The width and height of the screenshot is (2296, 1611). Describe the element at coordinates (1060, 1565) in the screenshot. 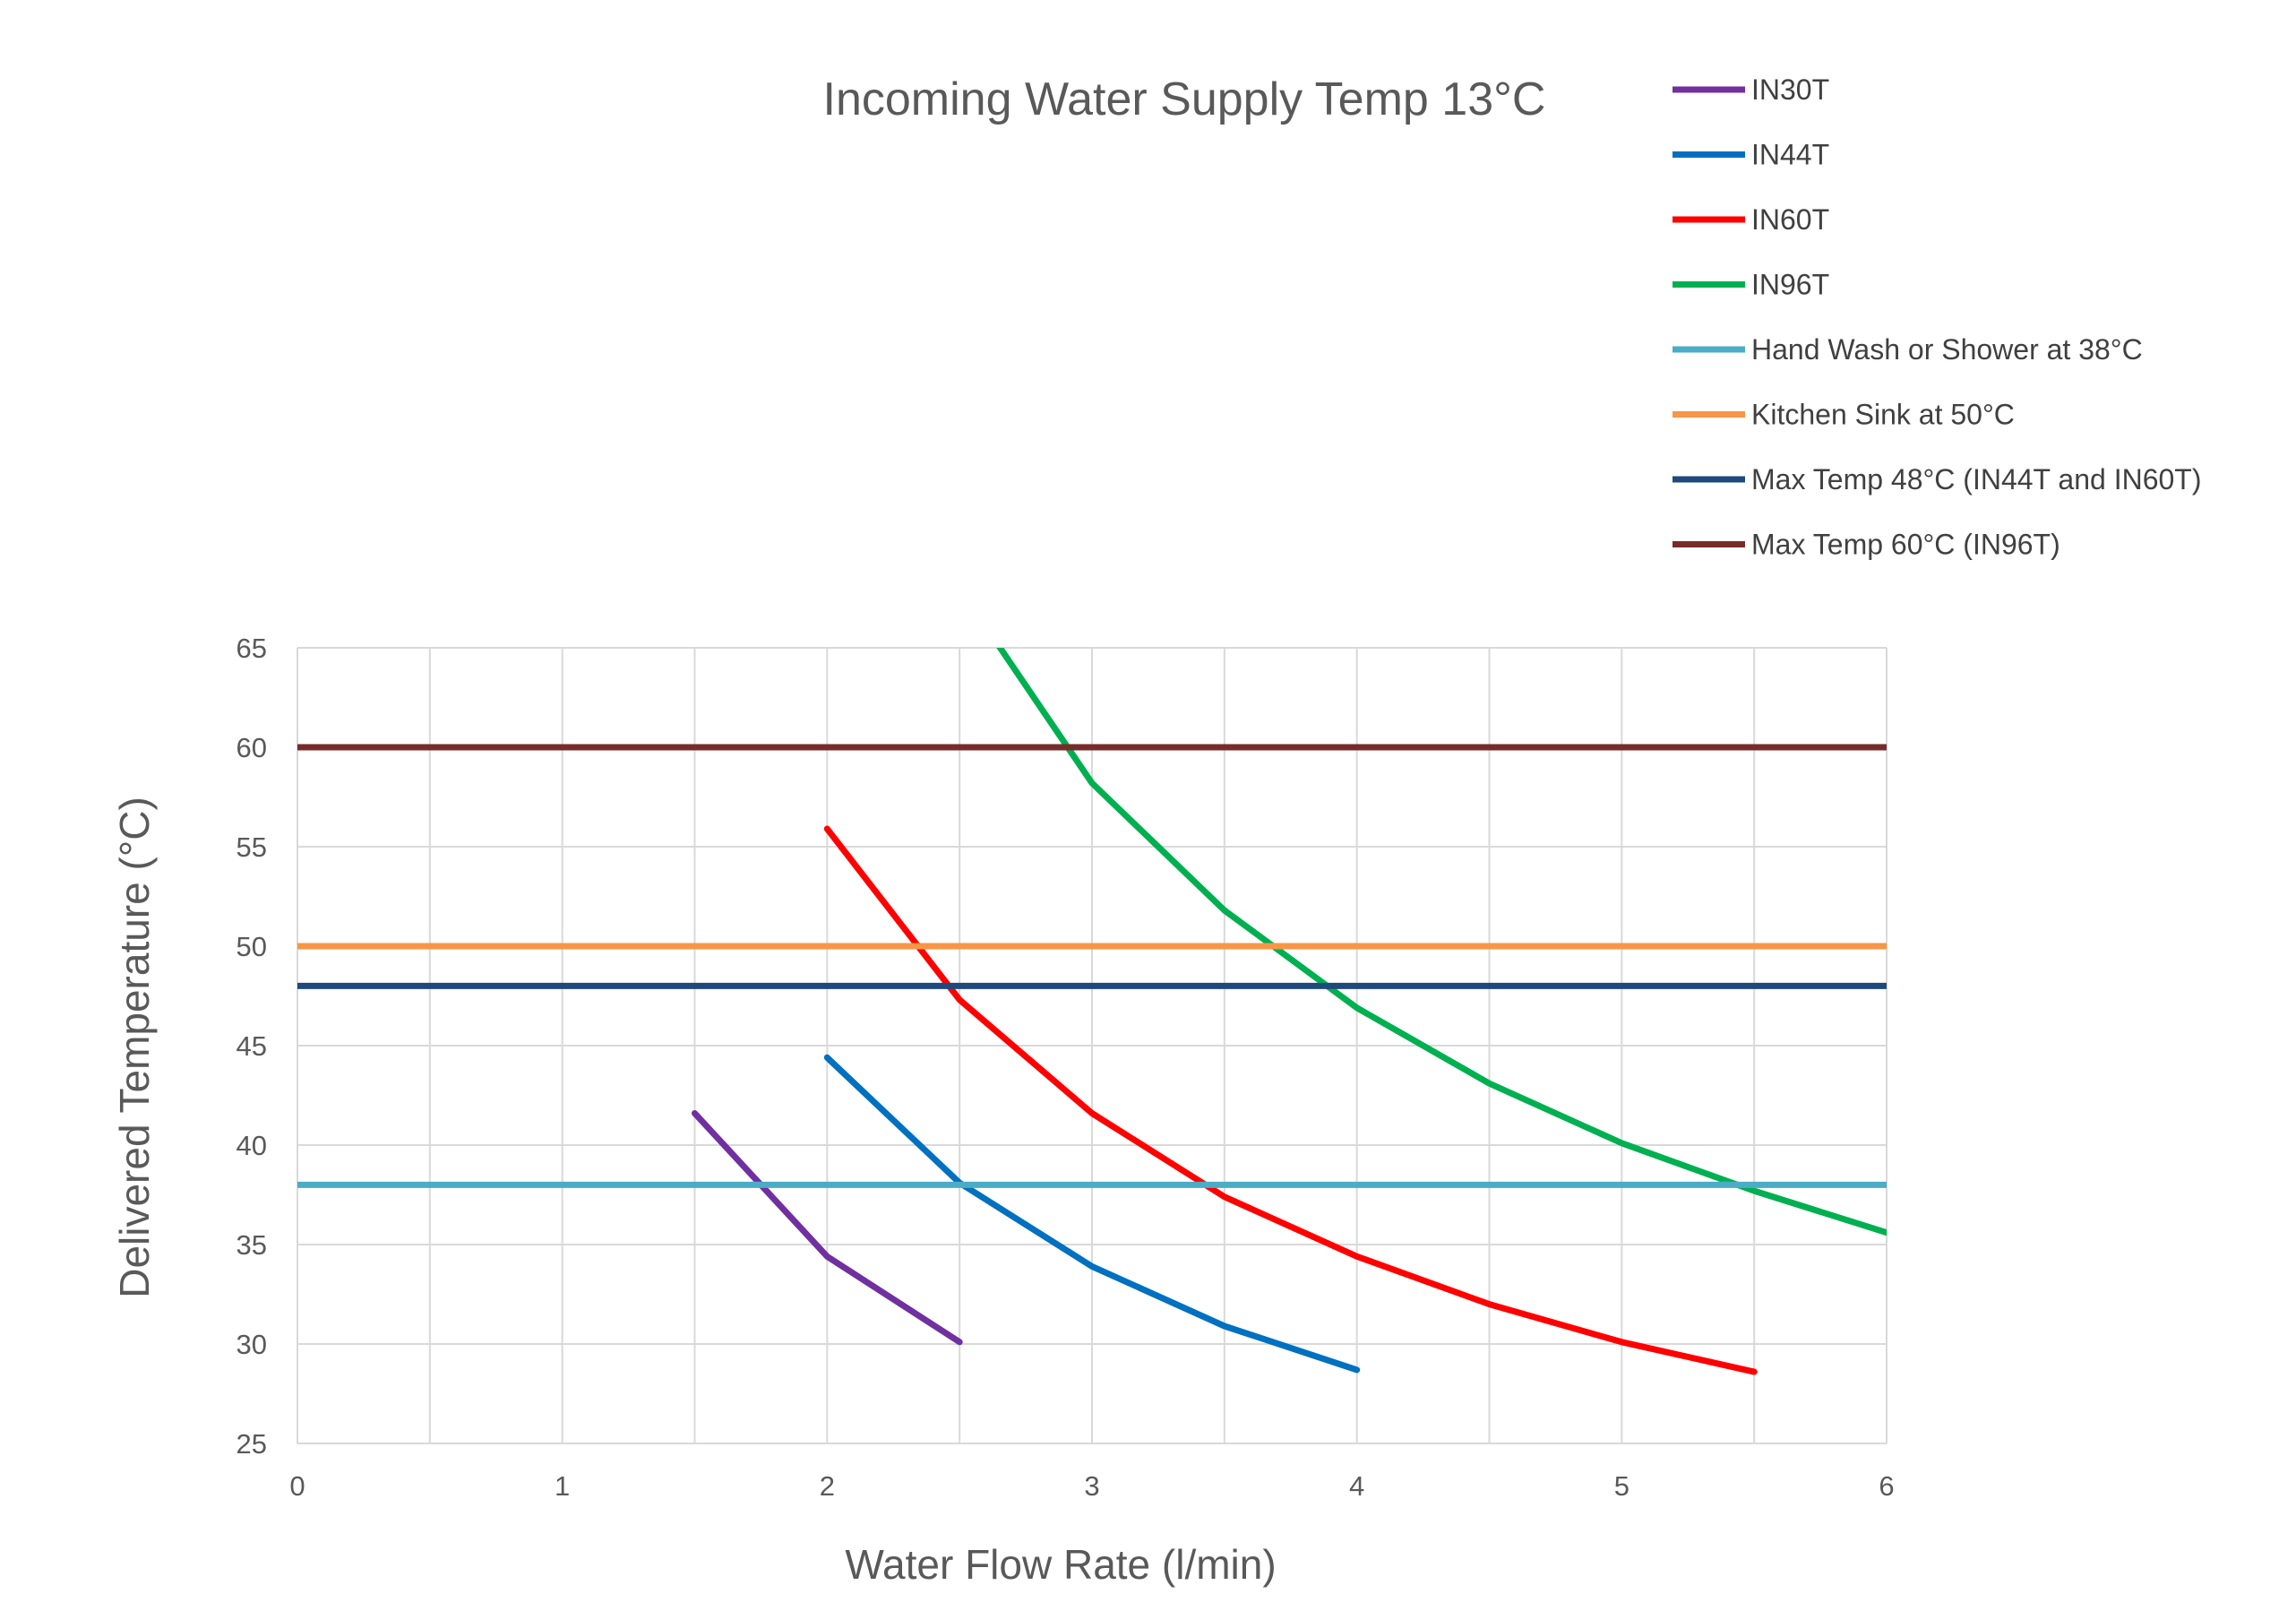

I see `x-axis-label: Water Flow Rate (l/min)` at that location.